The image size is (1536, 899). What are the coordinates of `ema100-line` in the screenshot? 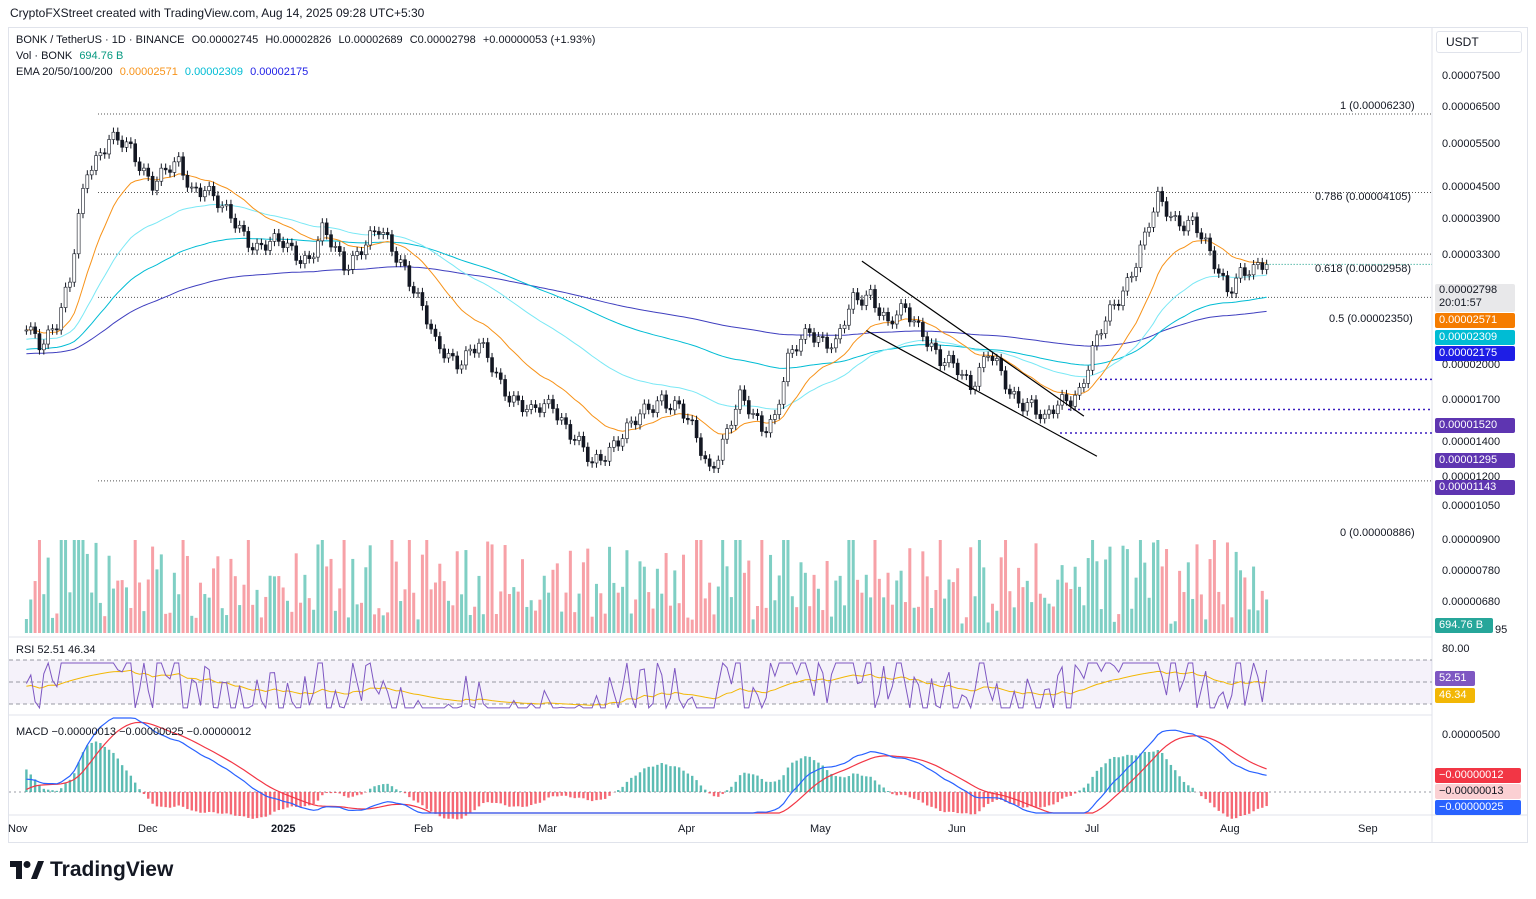 It's located at (646, 303).